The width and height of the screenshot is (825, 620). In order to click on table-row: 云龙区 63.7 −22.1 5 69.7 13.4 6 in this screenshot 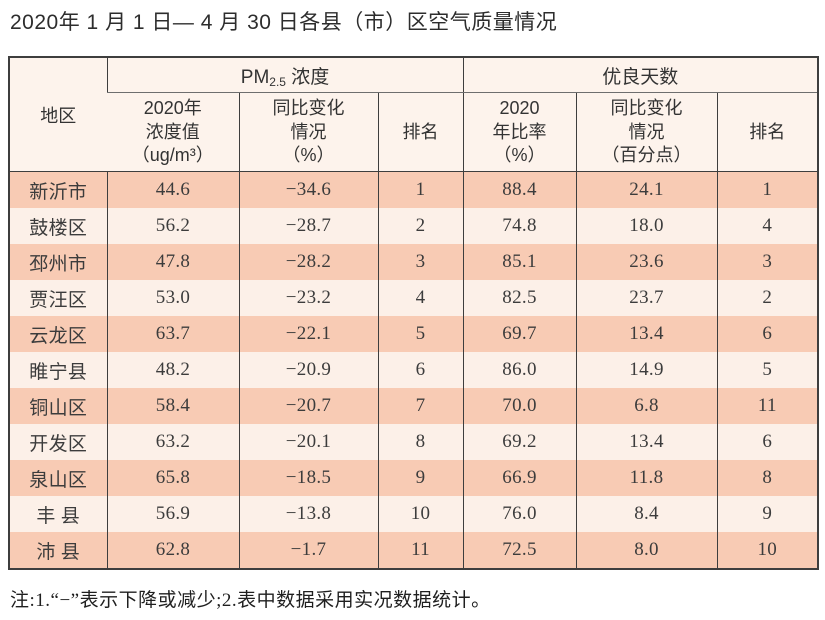, I will do `click(414, 334)`.